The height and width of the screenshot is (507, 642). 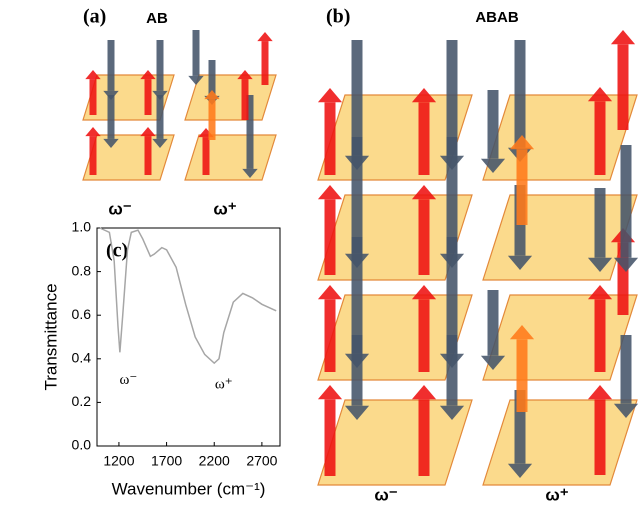 I want to click on y-tick-label: 0.8, so click(x=82, y=270).